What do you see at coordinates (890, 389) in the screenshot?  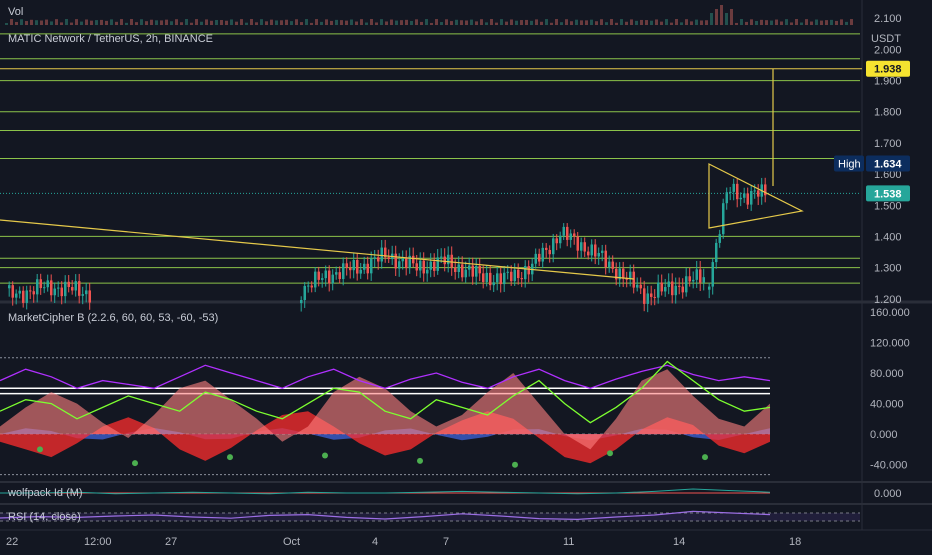 I see `marketcipher-axis: 160.000 120.000 80.000 40.000 0.000 -40.000` at bounding box center [890, 389].